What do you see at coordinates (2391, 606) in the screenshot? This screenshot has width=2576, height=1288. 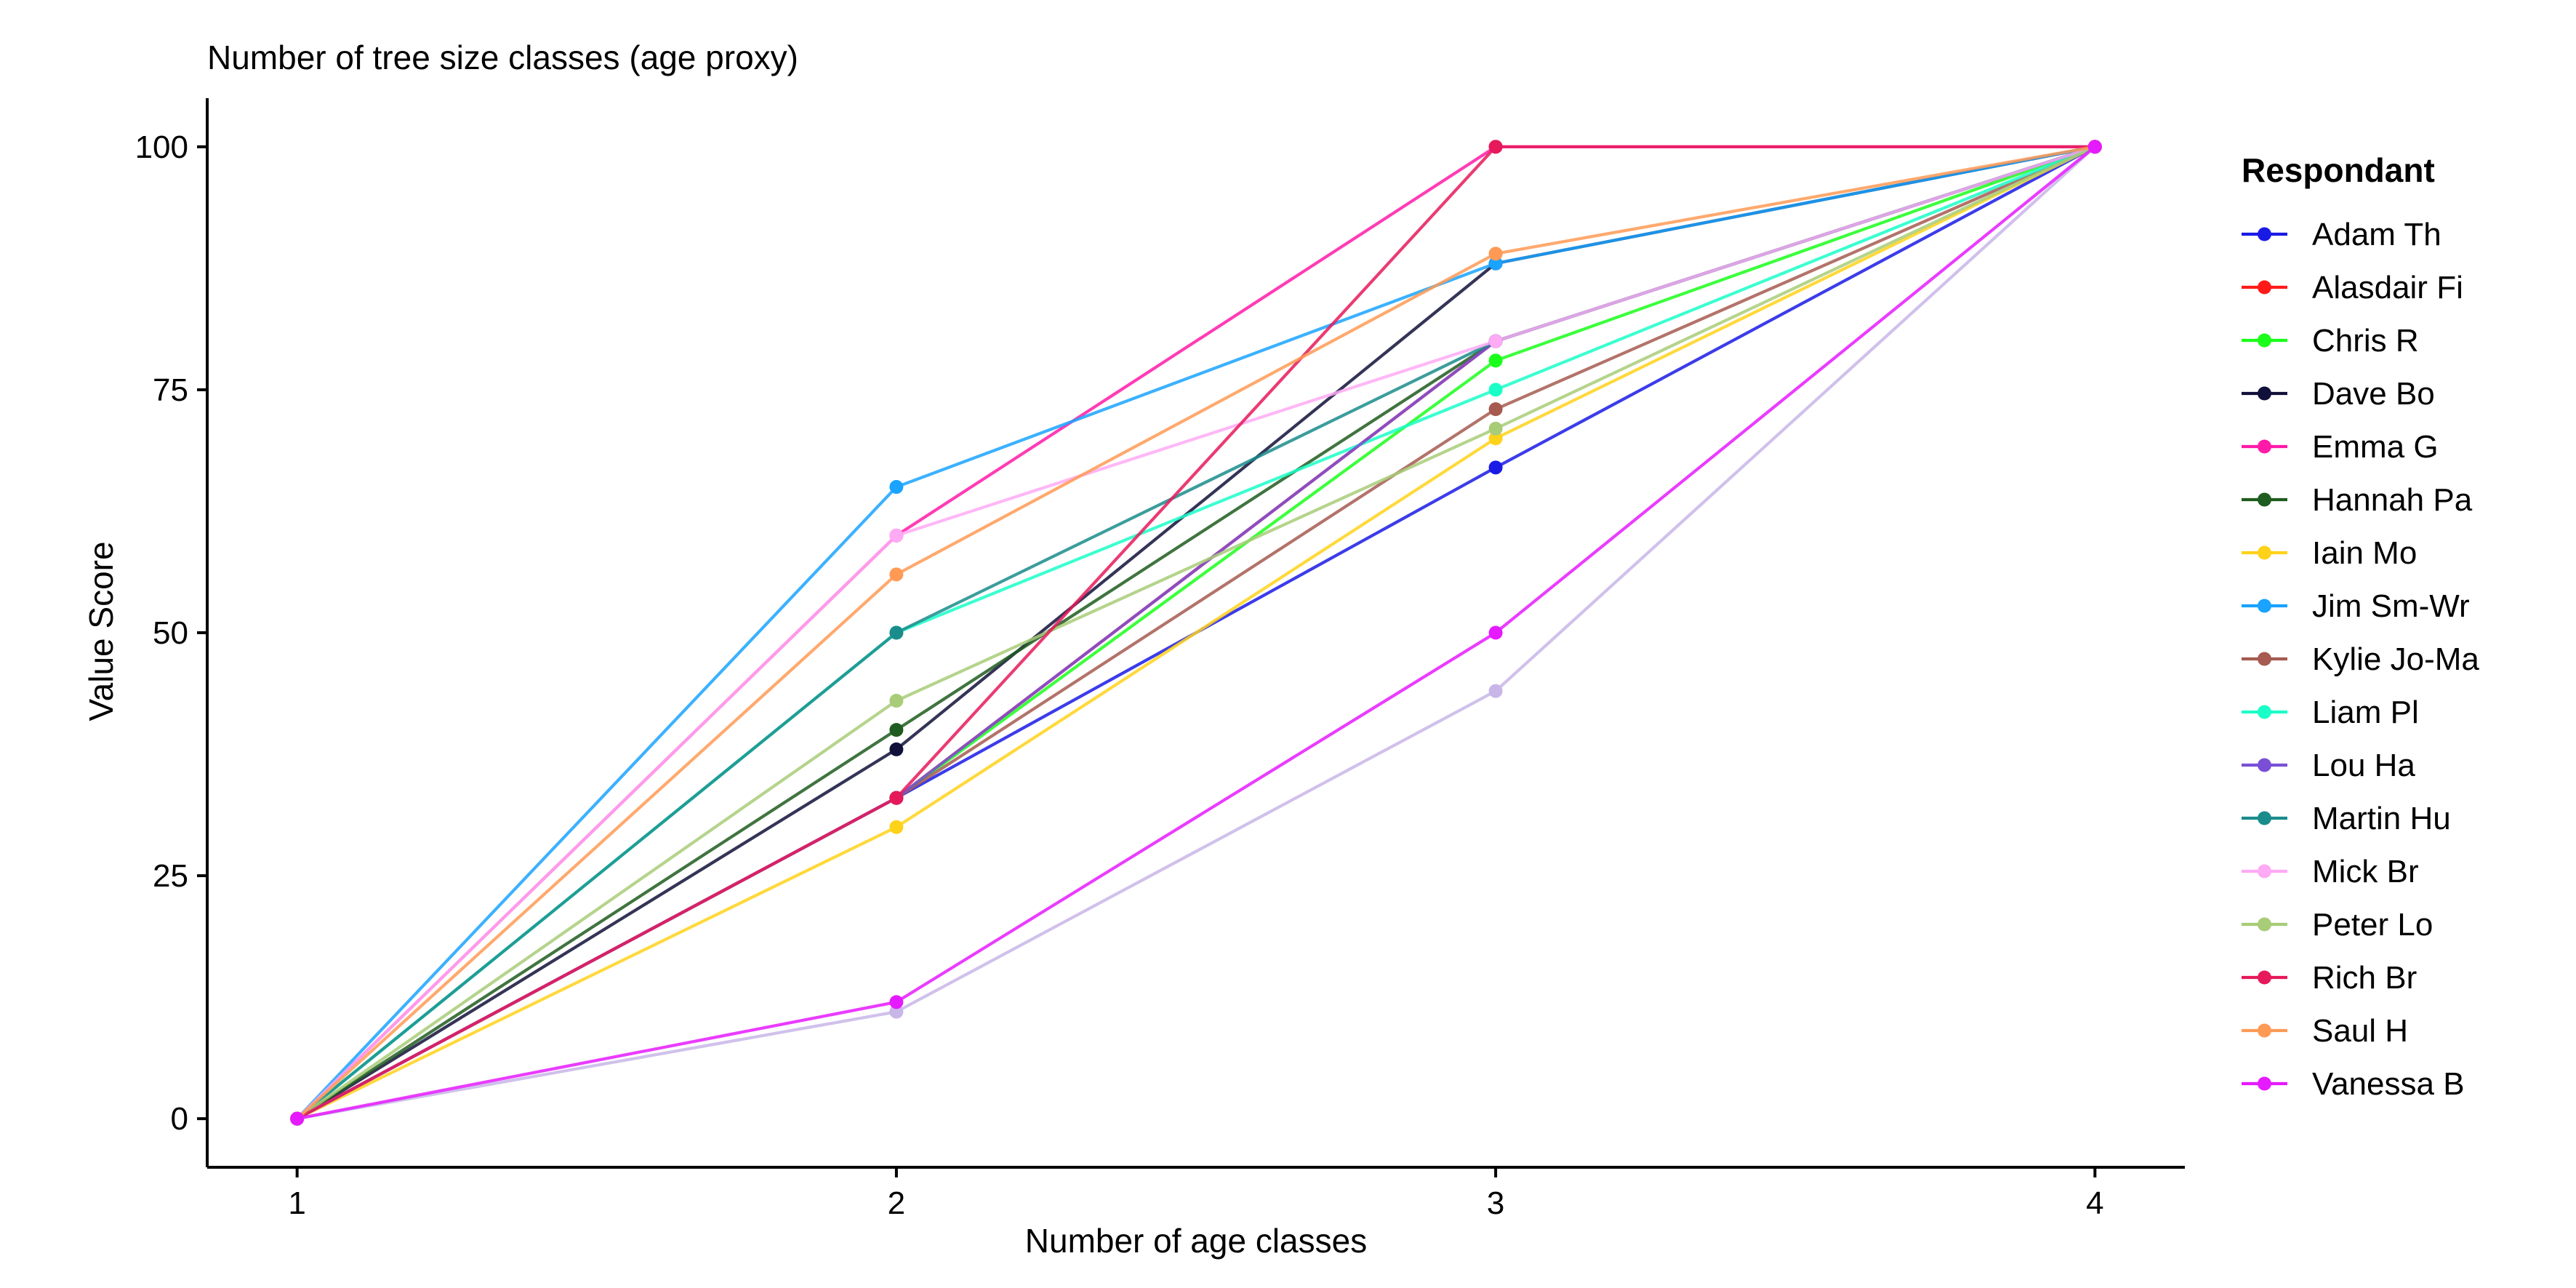 I see `legend-label: Jim Sm-Wr` at bounding box center [2391, 606].